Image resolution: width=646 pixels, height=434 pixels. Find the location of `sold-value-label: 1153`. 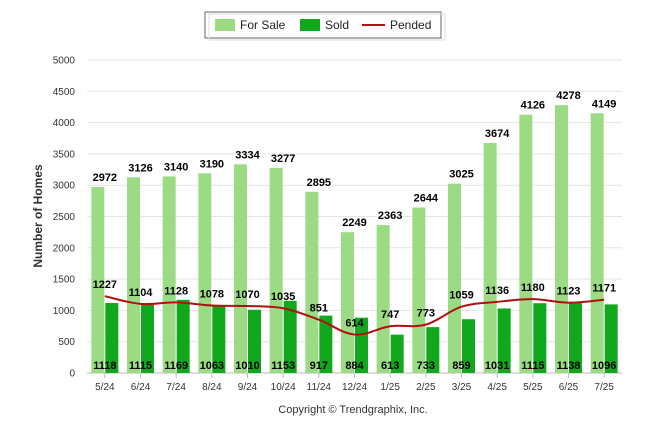

sold-value-label: 1153 is located at coordinates (283, 366).